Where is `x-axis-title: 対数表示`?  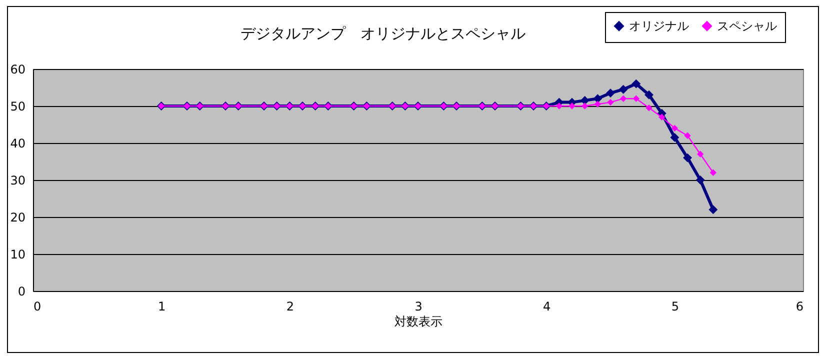 x-axis-title: 対数表示 is located at coordinates (418, 321).